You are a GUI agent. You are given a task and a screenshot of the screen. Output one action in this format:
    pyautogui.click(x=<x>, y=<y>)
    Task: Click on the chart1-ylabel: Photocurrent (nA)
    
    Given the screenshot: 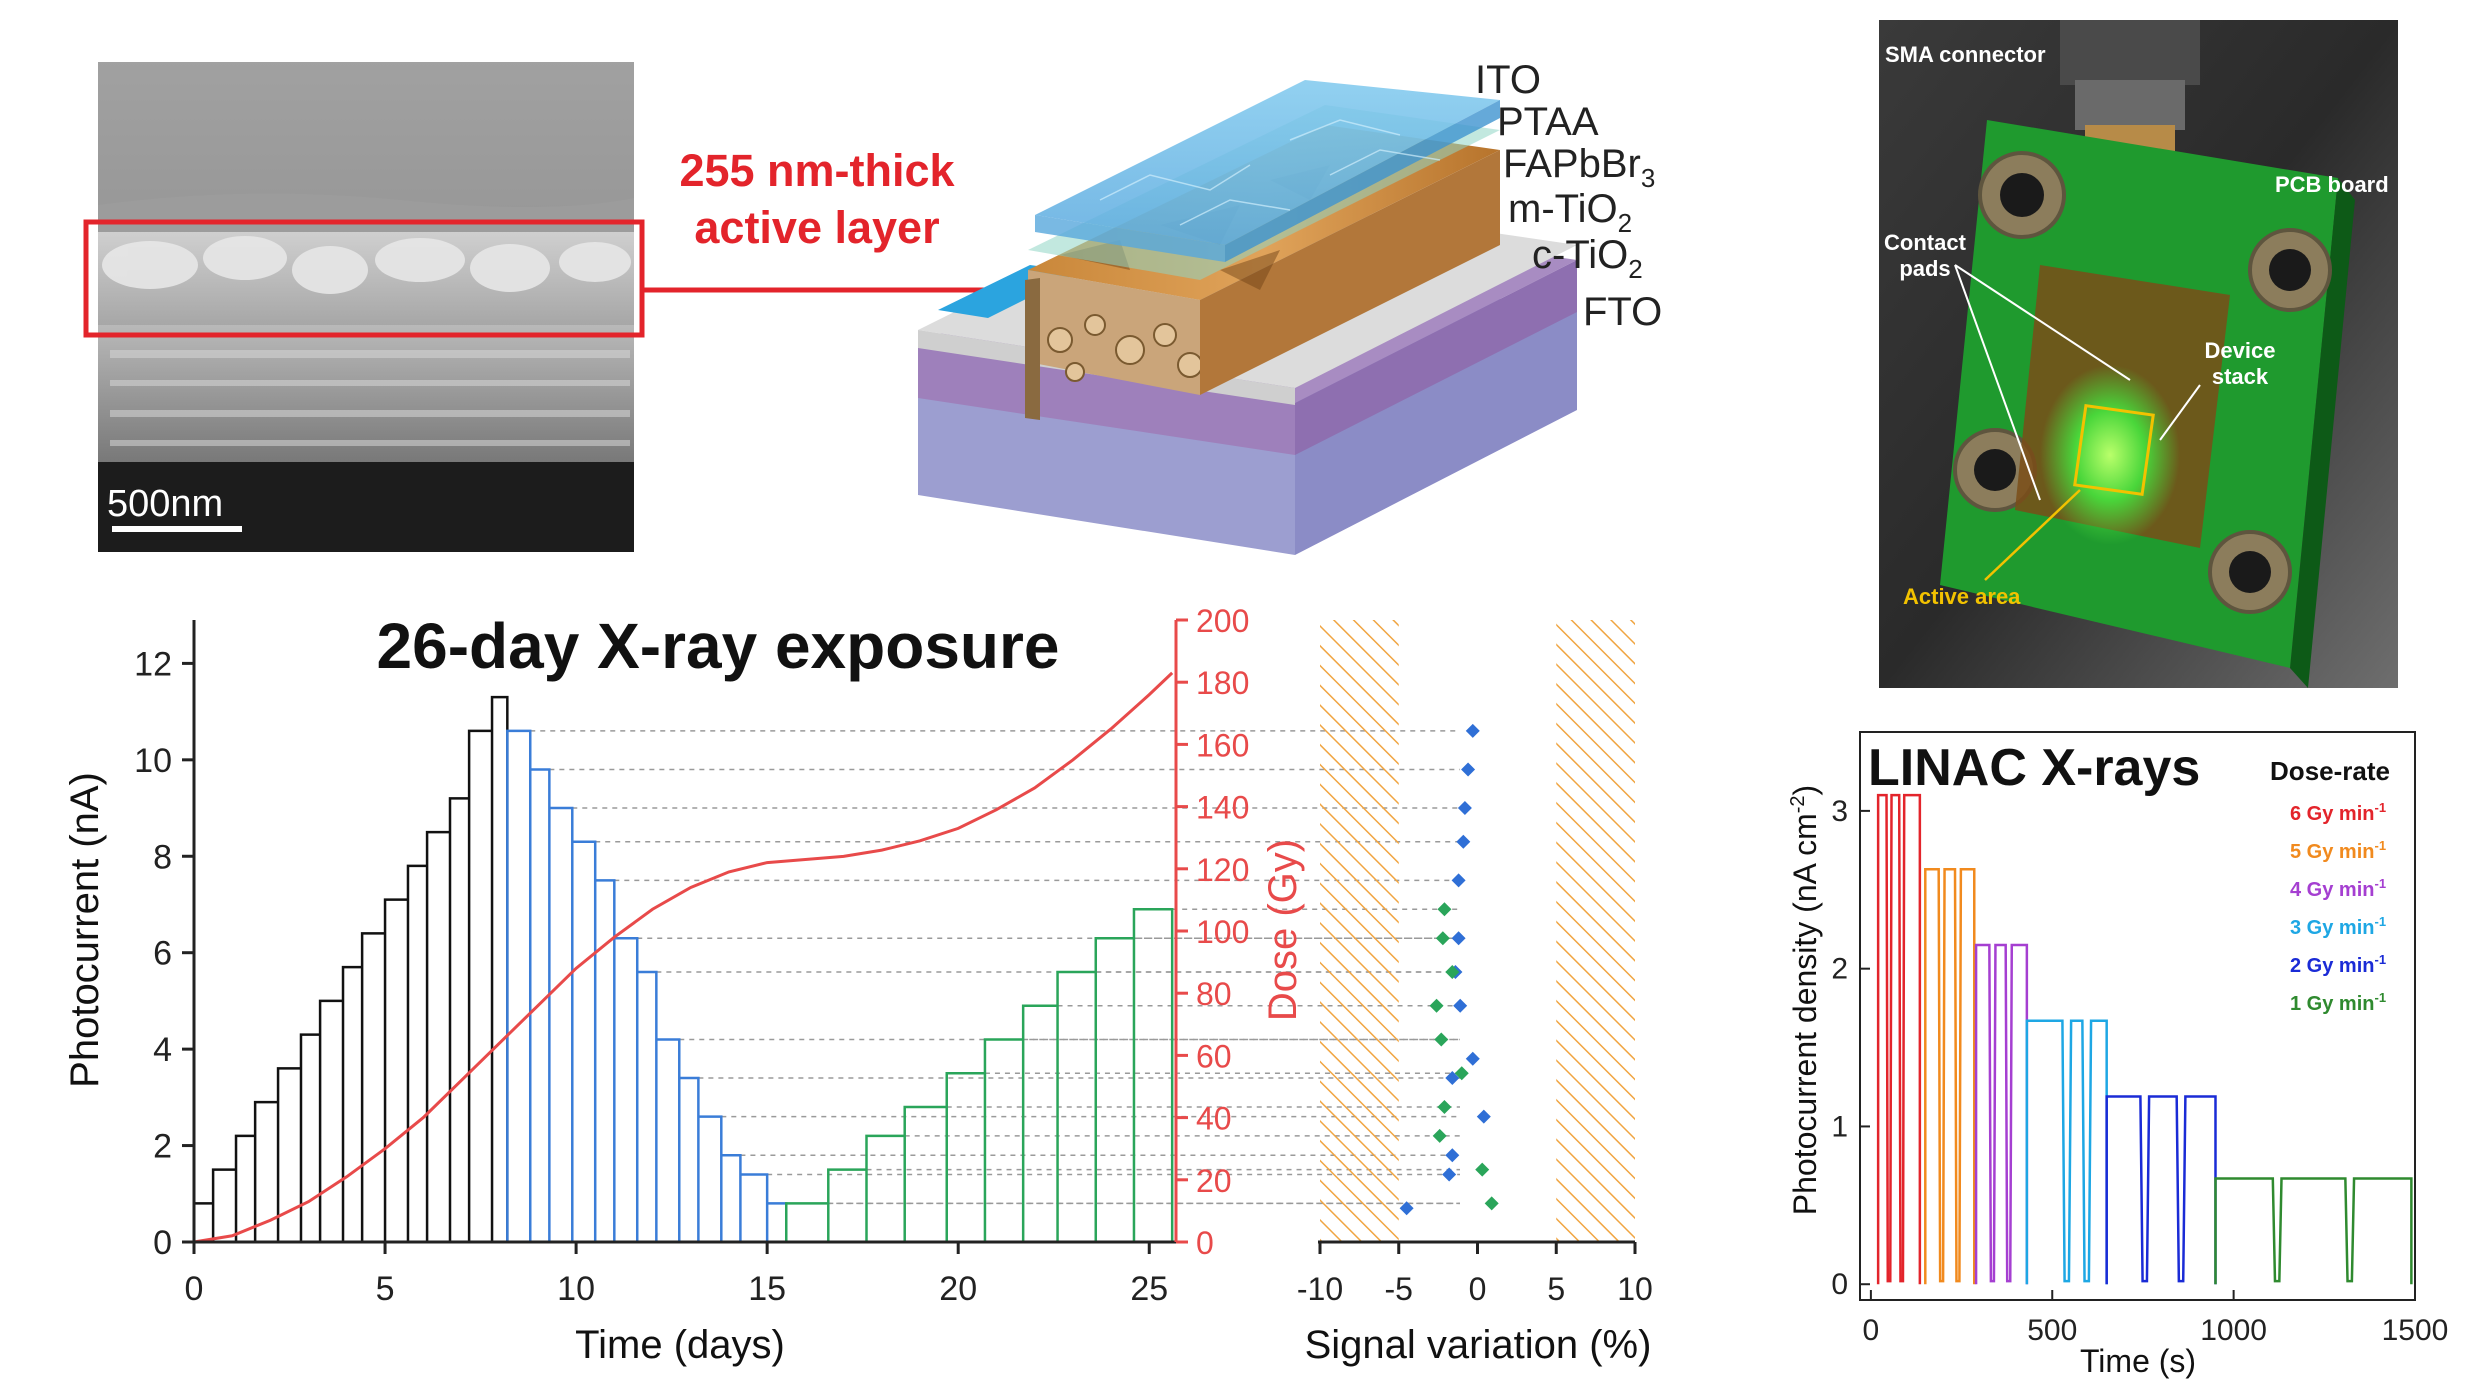 What is the action you would take?
    pyautogui.click(x=85, y=930)
    